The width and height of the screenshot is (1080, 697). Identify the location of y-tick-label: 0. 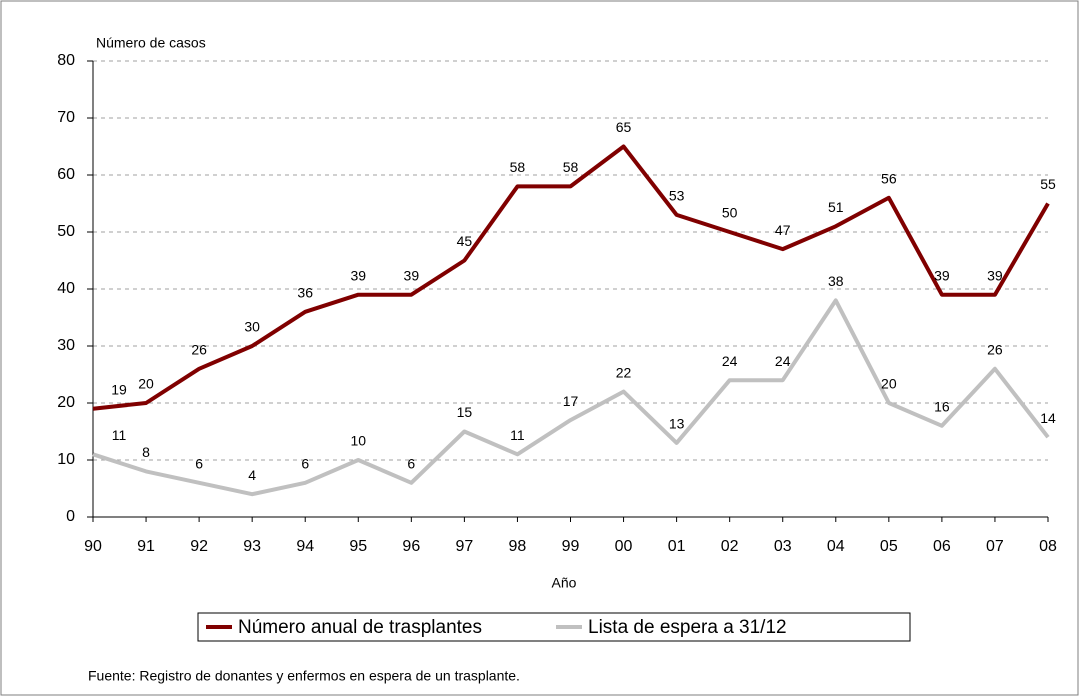
(70, 516).